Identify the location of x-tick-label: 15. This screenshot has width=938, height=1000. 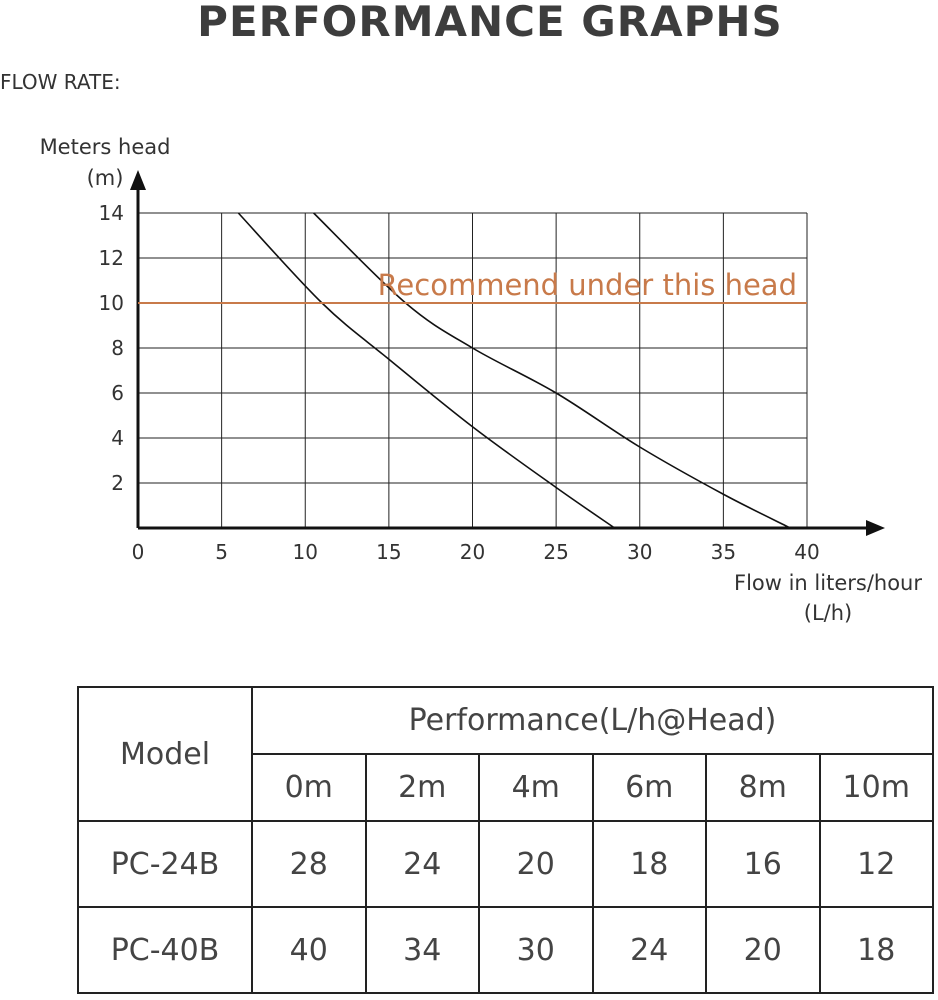
(388, 552).